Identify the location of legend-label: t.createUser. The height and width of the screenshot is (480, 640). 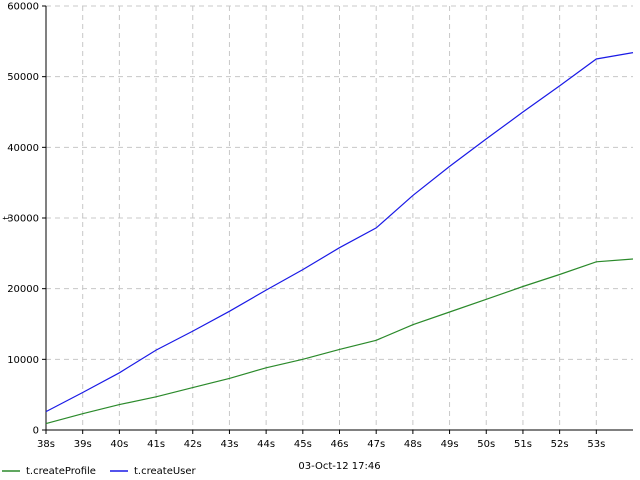
(165, 471).